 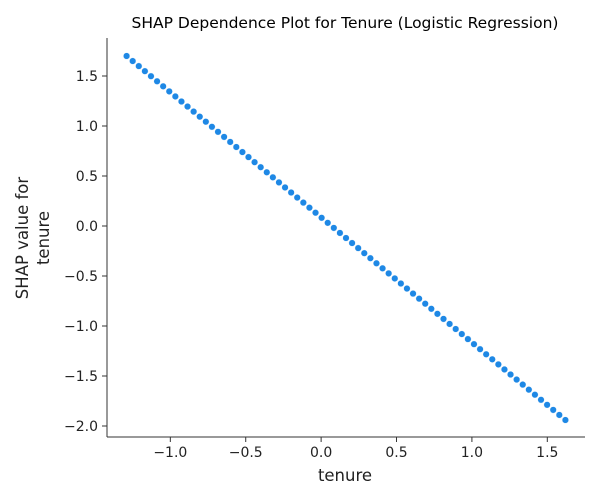 I want to click on y-tick-label: 1.0, so click(x=87, y=127).